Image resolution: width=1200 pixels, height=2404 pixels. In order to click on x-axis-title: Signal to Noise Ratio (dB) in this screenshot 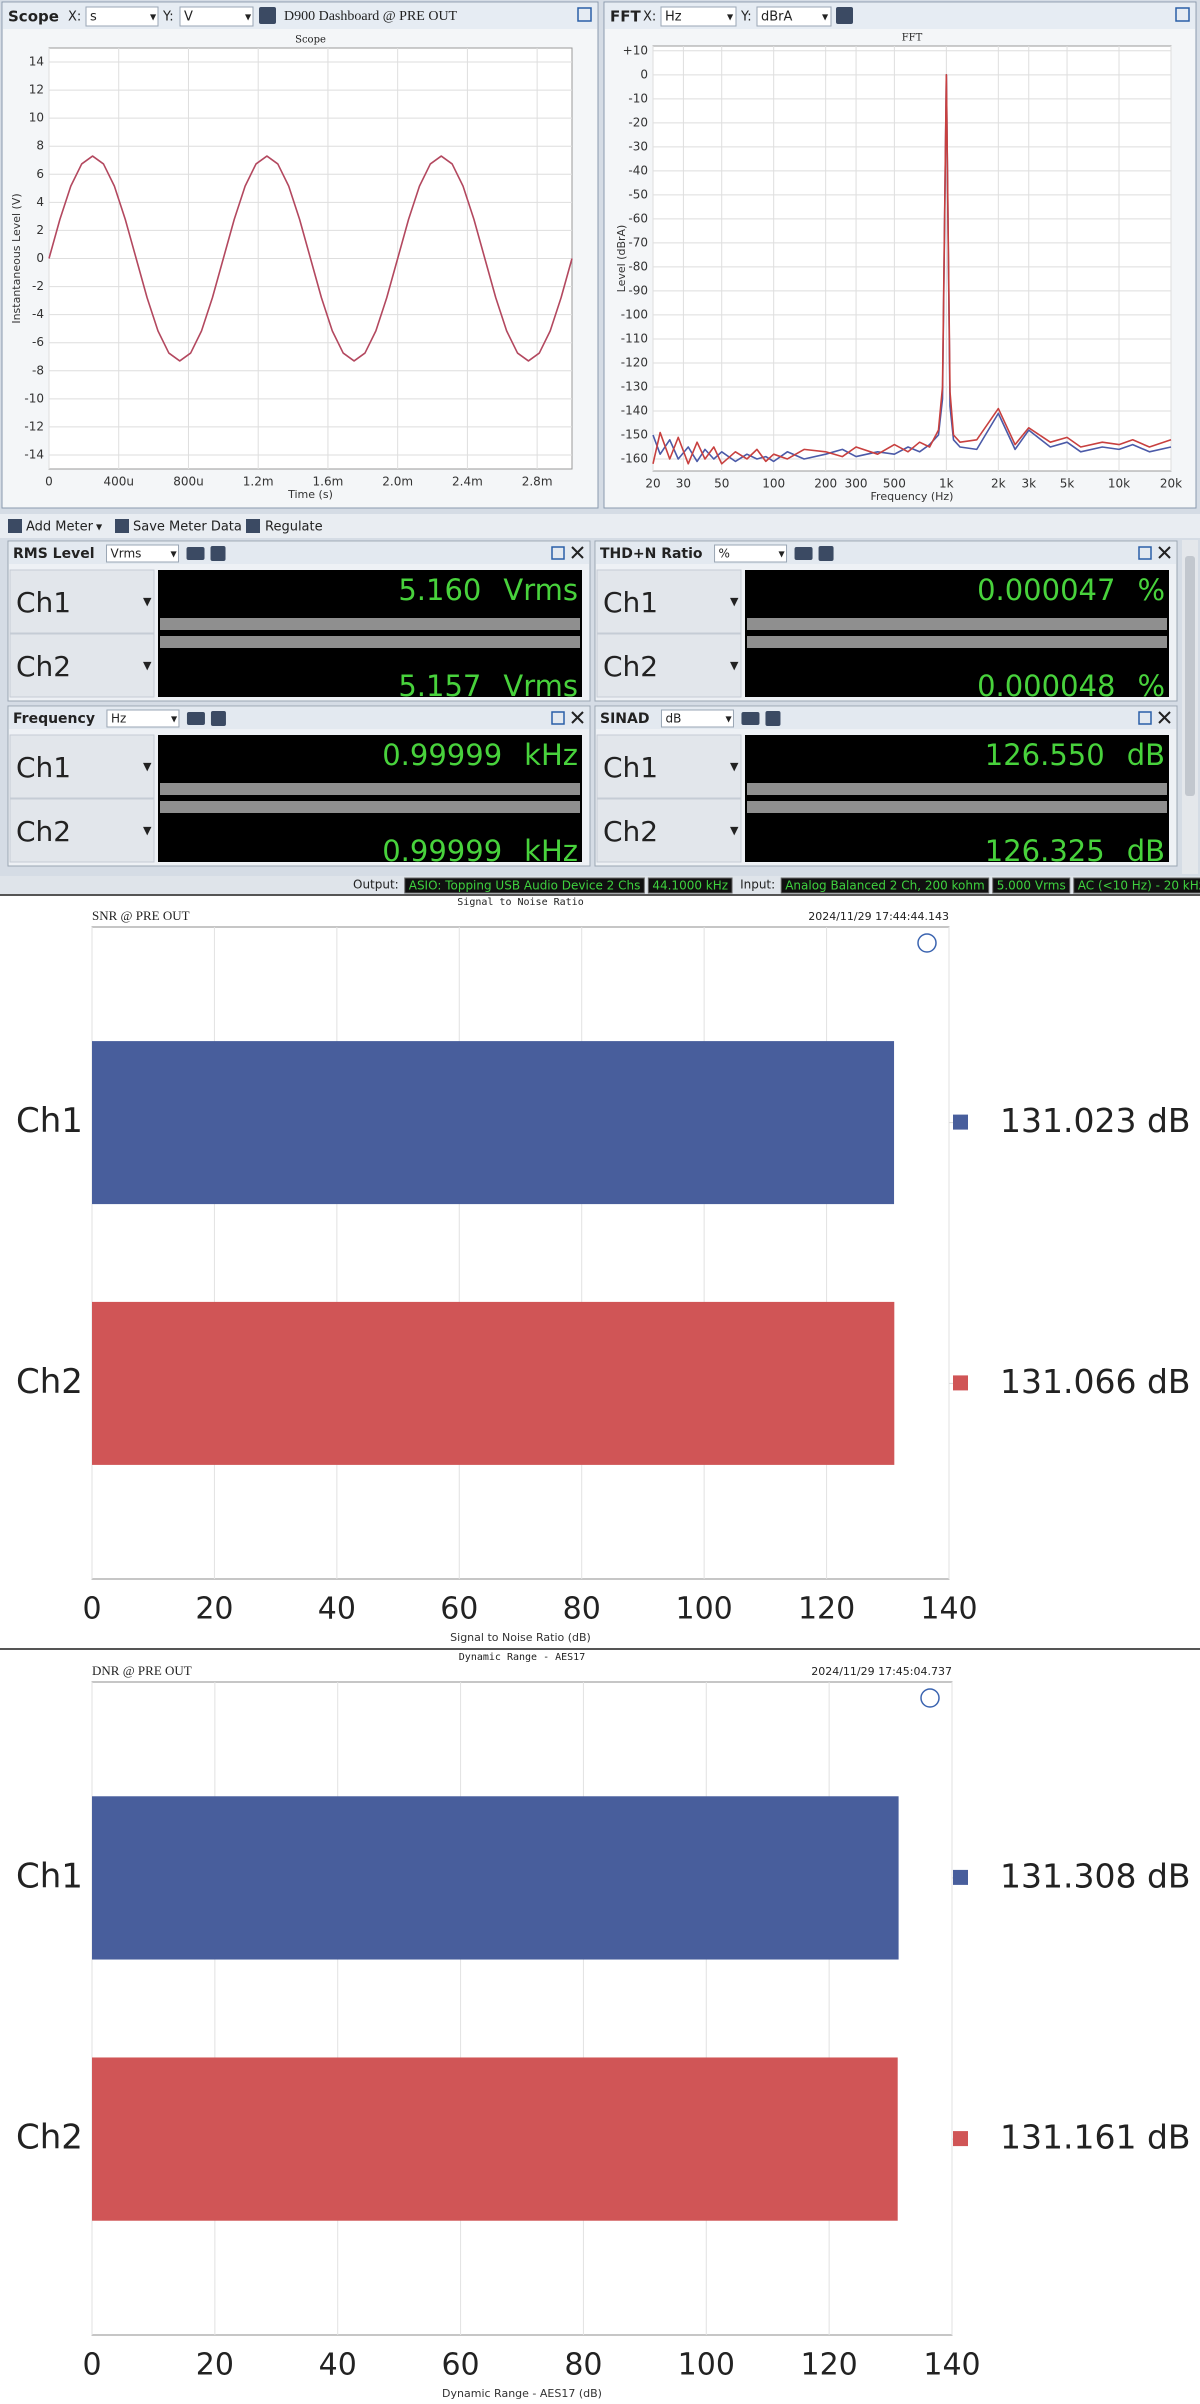, I will do `click(520, 1637)`.